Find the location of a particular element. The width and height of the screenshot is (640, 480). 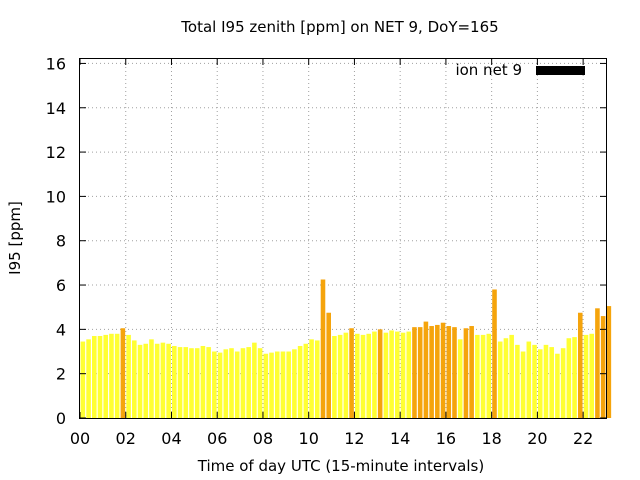

y-tick-label: 6 is located at coordinates (61, 285).